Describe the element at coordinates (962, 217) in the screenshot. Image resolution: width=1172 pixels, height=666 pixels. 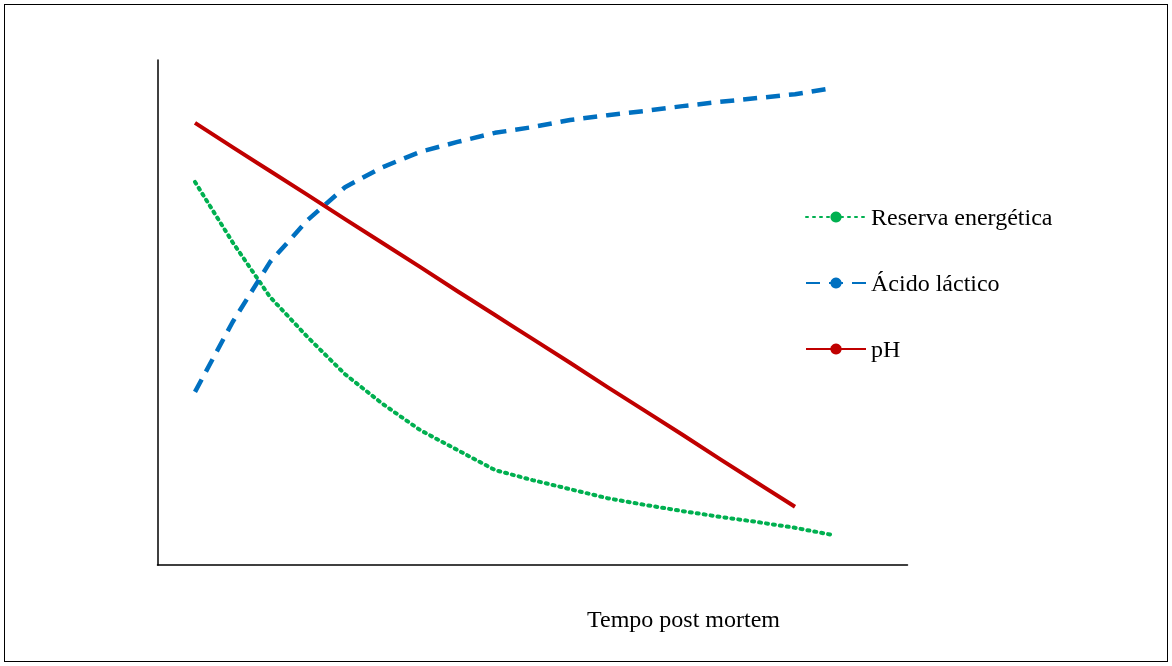
I see `legend-label: Reserva energética` at that location.